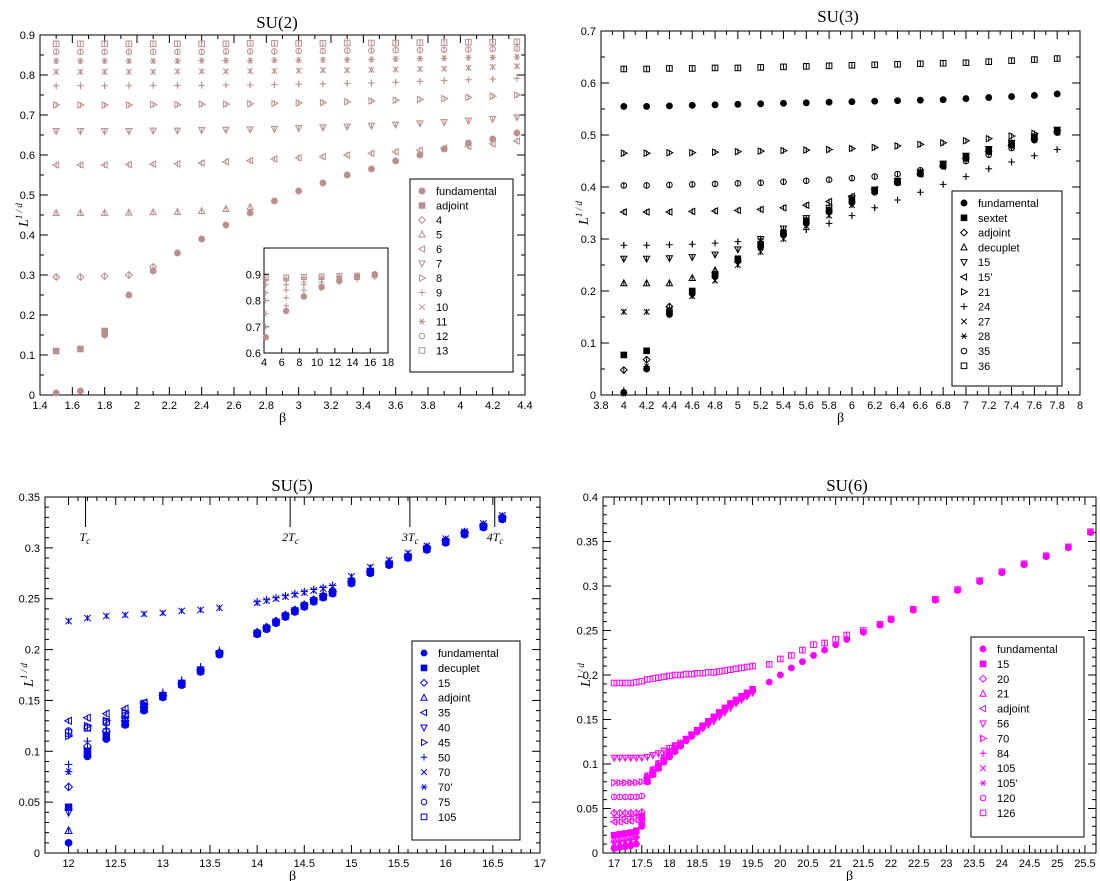 This screenshot has width=1100, height=881. What do you see at coordinates (946, 864) in the screenshot?
I see `x-tick-label: 23` at bounding box center [946, 864].